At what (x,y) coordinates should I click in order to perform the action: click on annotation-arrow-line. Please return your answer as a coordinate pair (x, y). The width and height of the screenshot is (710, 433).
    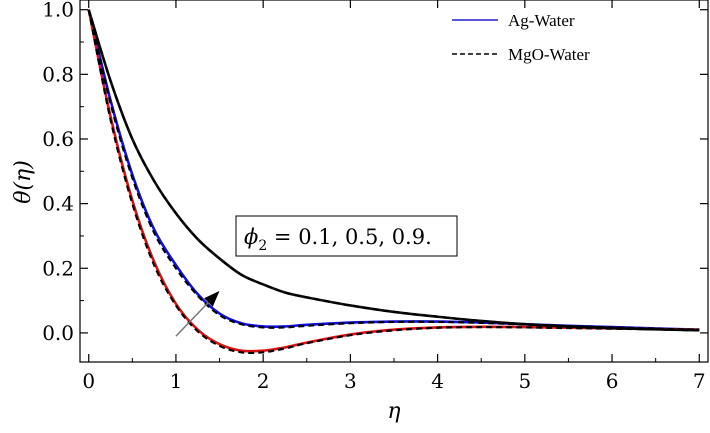
    Looking at the image, I should click on (192, 319).